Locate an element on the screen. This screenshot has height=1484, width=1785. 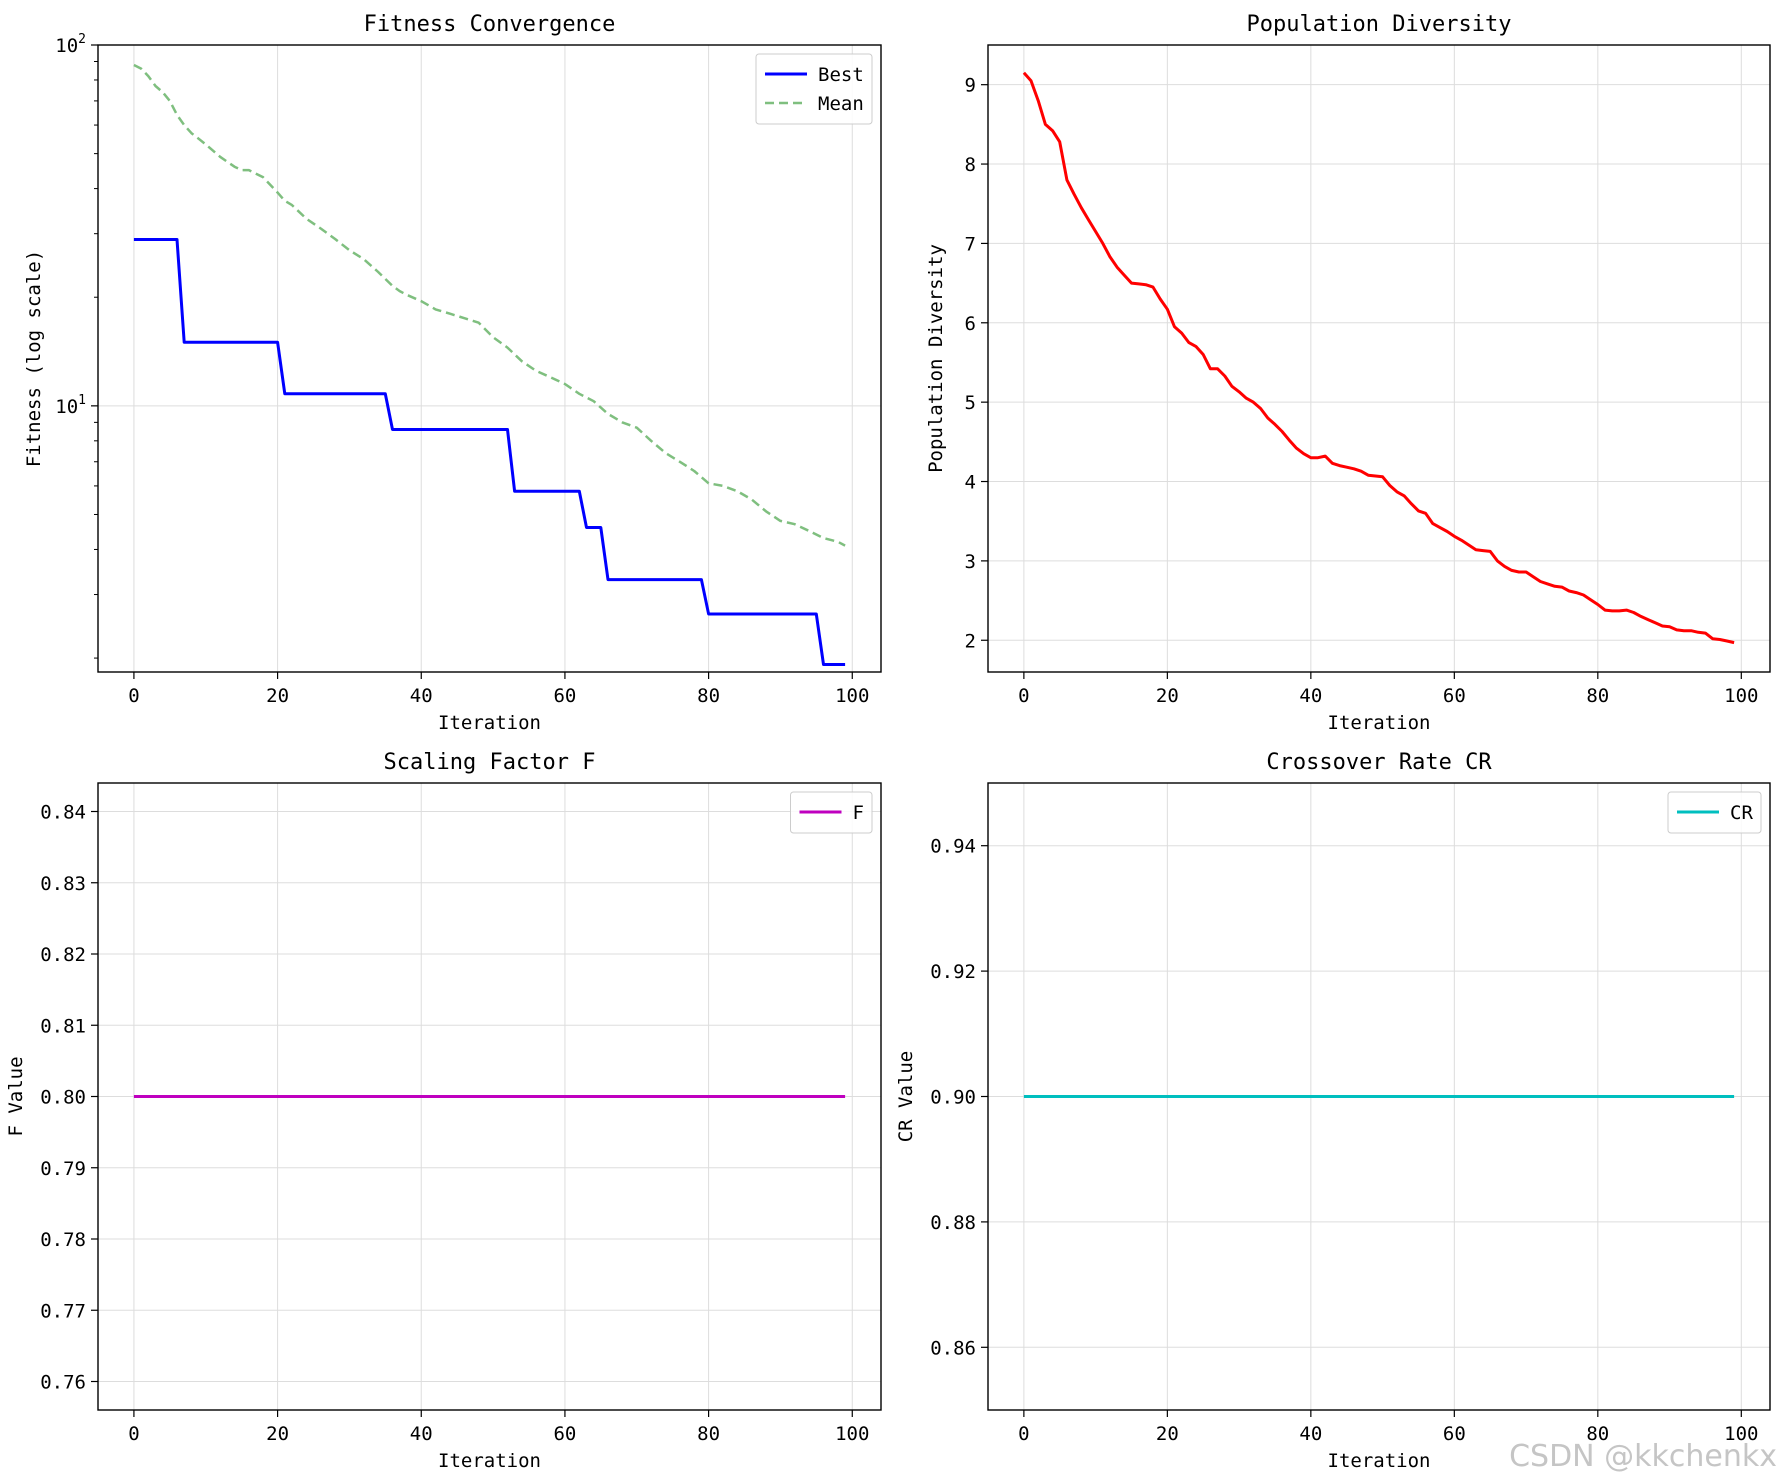
legend-box is located at coordinates (814, 89).